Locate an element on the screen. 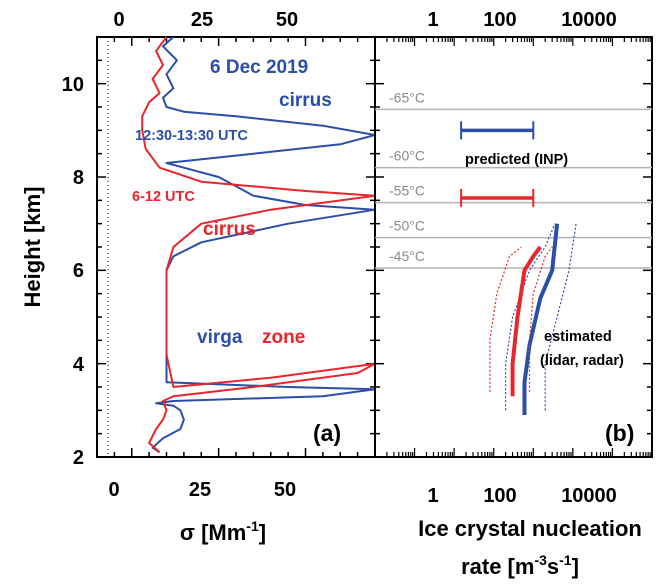 This screenshot has height=585, width=668. y-tick-label: 8 is located at coordinates (78, 178).